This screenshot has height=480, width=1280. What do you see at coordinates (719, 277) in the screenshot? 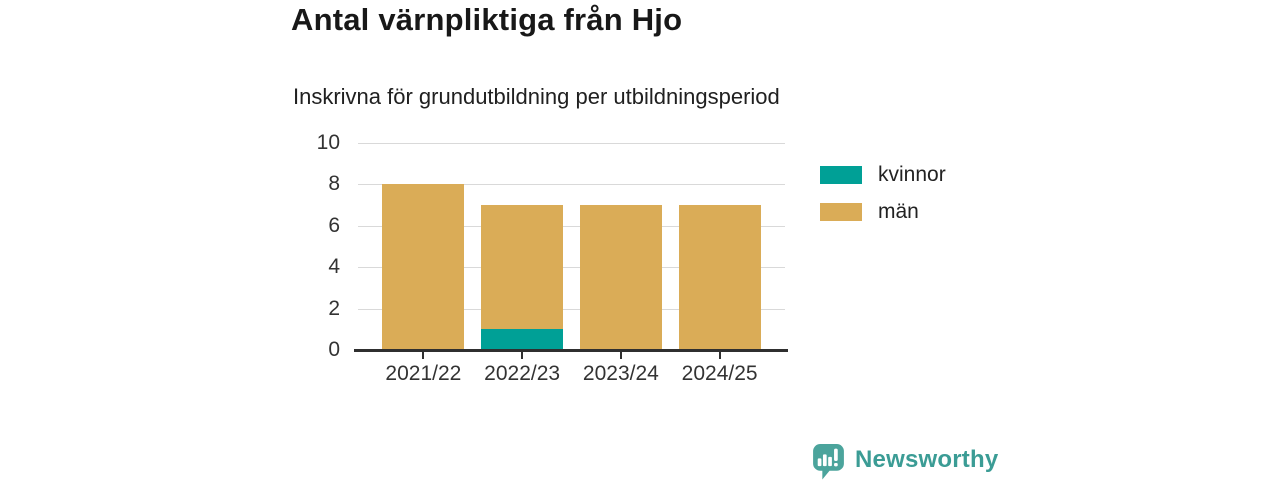
I see `bar-2024-25-män` at bounding box center [719, 277].